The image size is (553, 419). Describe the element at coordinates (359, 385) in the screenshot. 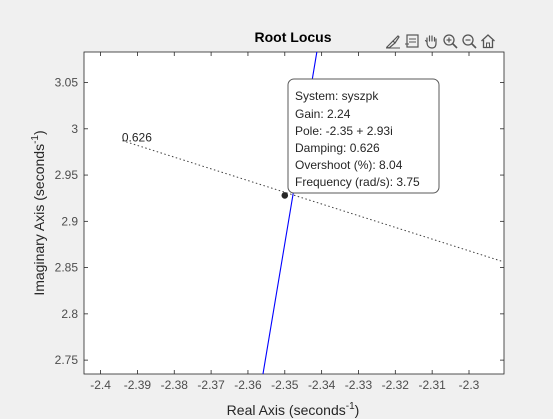

I see `x-tick-label: -2.33` at that location.